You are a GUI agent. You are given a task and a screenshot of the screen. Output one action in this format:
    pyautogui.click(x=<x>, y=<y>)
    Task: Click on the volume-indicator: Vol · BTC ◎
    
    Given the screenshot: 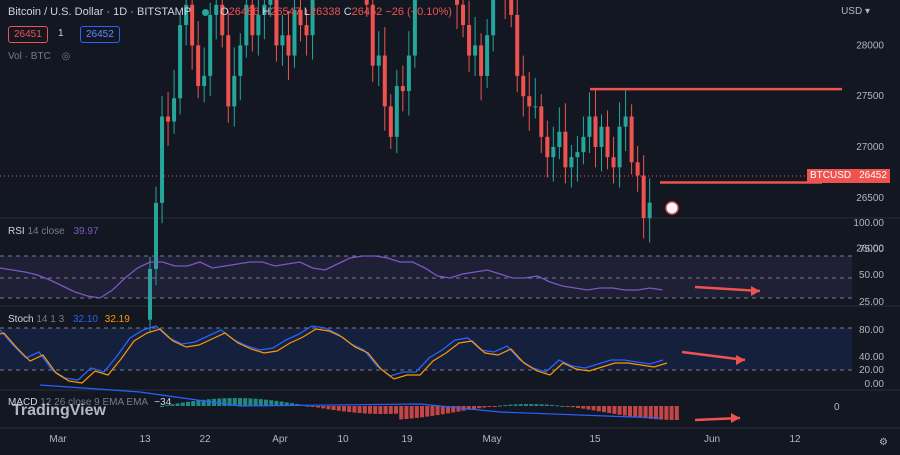 What is the action you would take?
    pyautogui.click(x=39, y=56)
    